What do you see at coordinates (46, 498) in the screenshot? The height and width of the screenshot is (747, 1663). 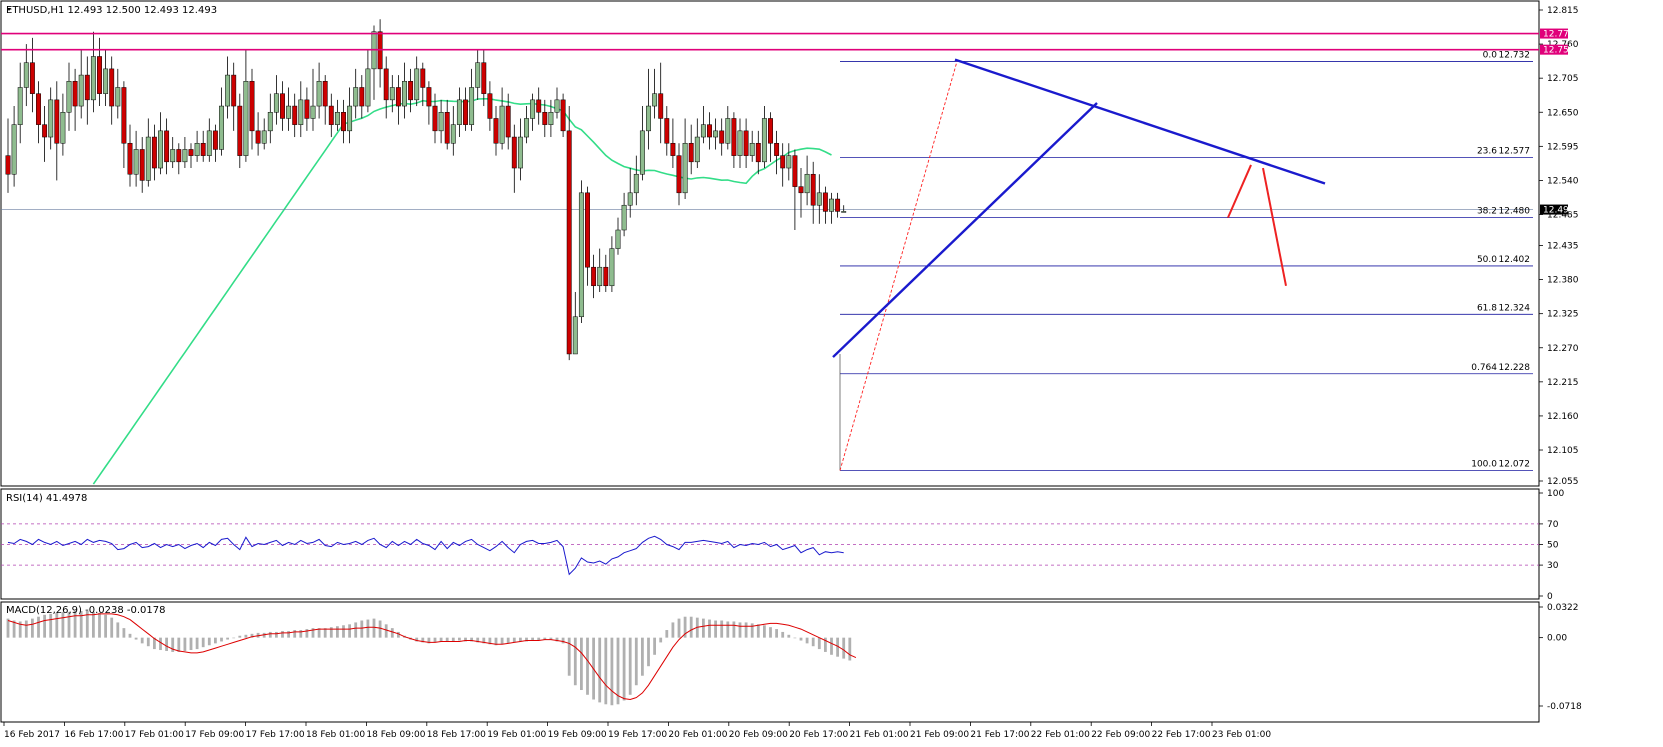 I see `rsi-label: RSI(14) 41.4978` at bounding box center [46, 498].